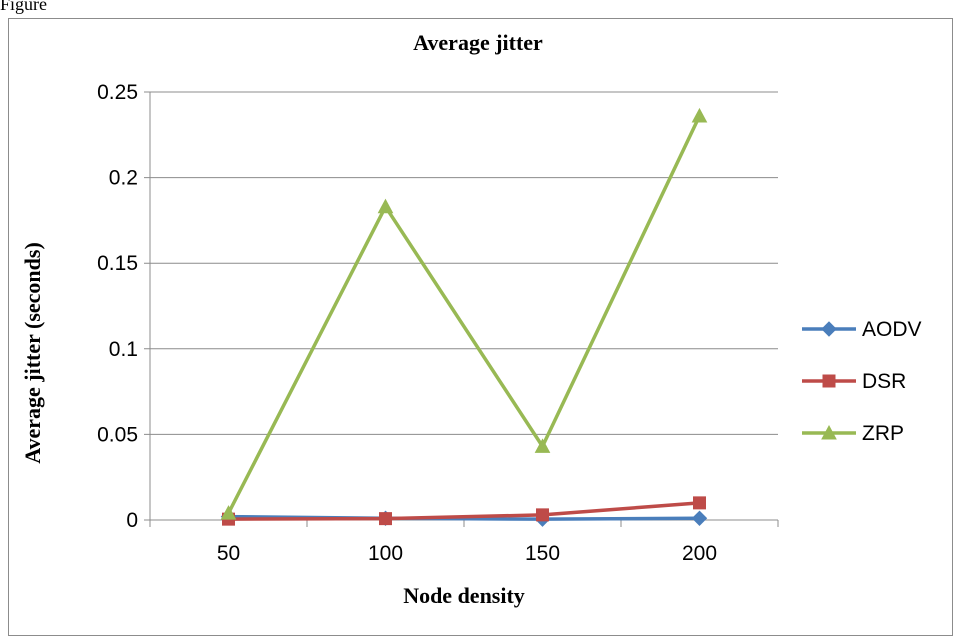 This screenshot has width=956, height=639. I want to click on y-tick-labels: 0 0.05 0.1 0.15 0.2 0.25, so click(117, 306).